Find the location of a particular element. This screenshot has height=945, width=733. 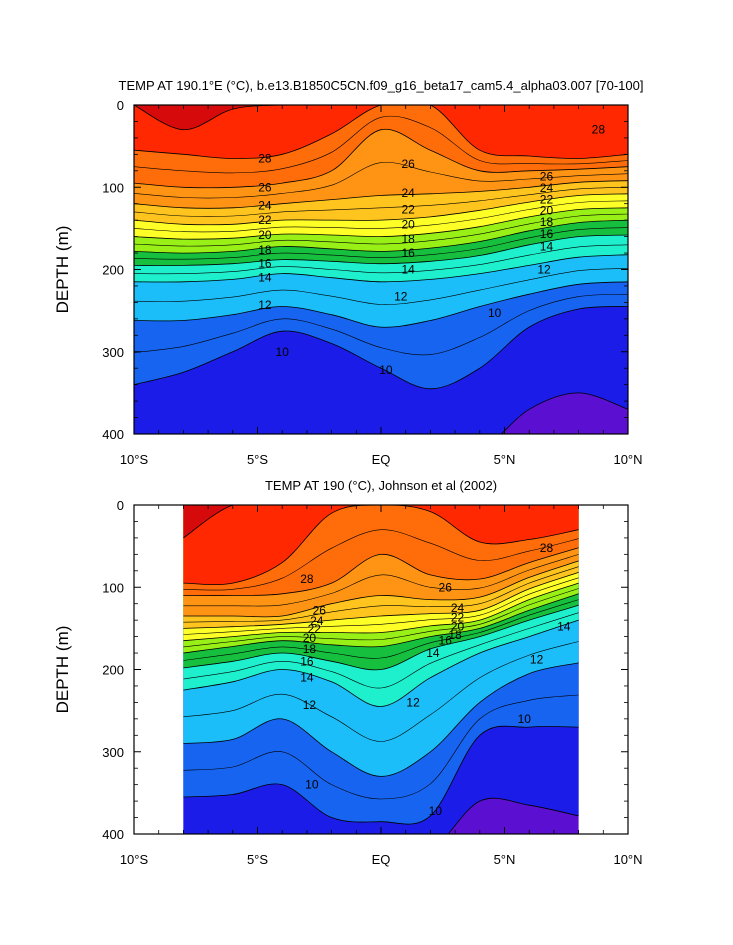

y-tick-label: 0 is located at coordinates (120, 505).